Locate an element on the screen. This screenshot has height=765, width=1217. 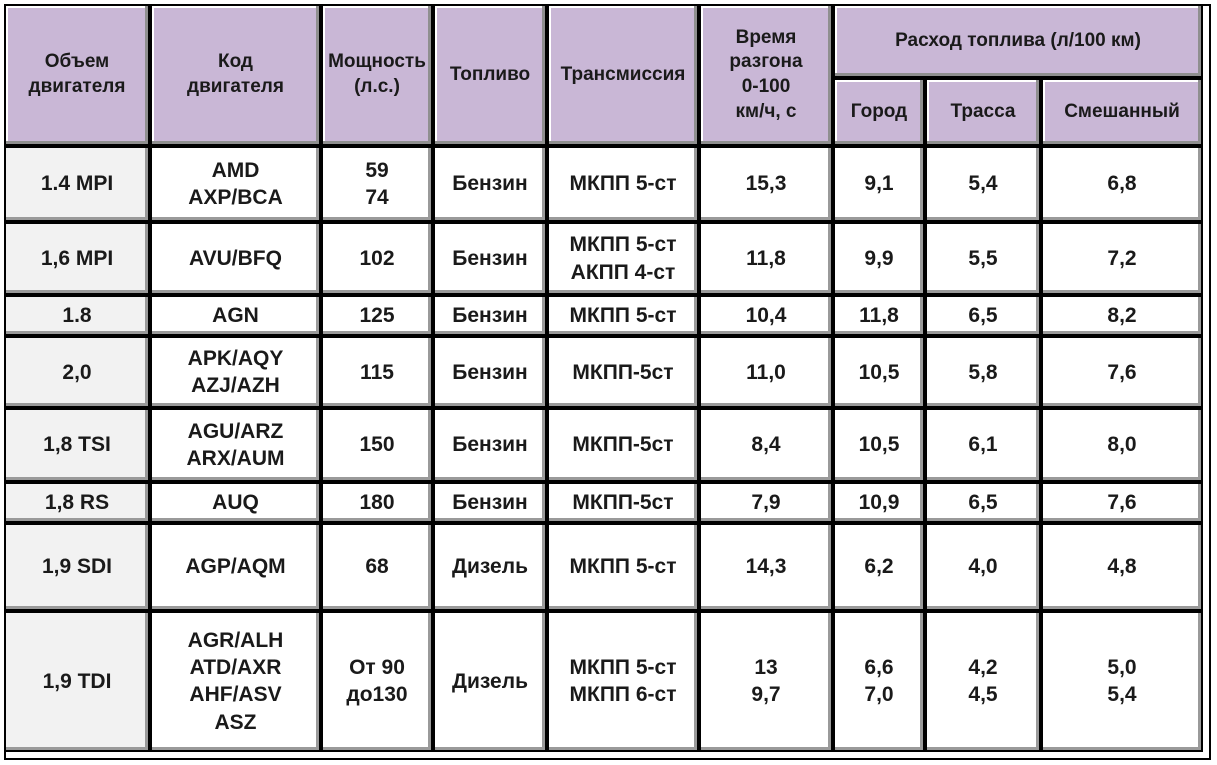
cell-engine-code: AMD AXP/BCA is located at coordinates (235, 184).